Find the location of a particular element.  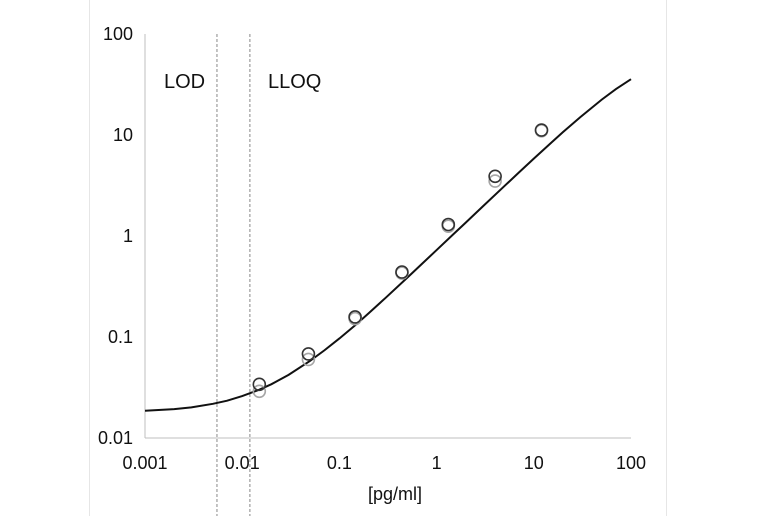

reference-labels: LOD LLOQ is located at coordinates (242, 82).